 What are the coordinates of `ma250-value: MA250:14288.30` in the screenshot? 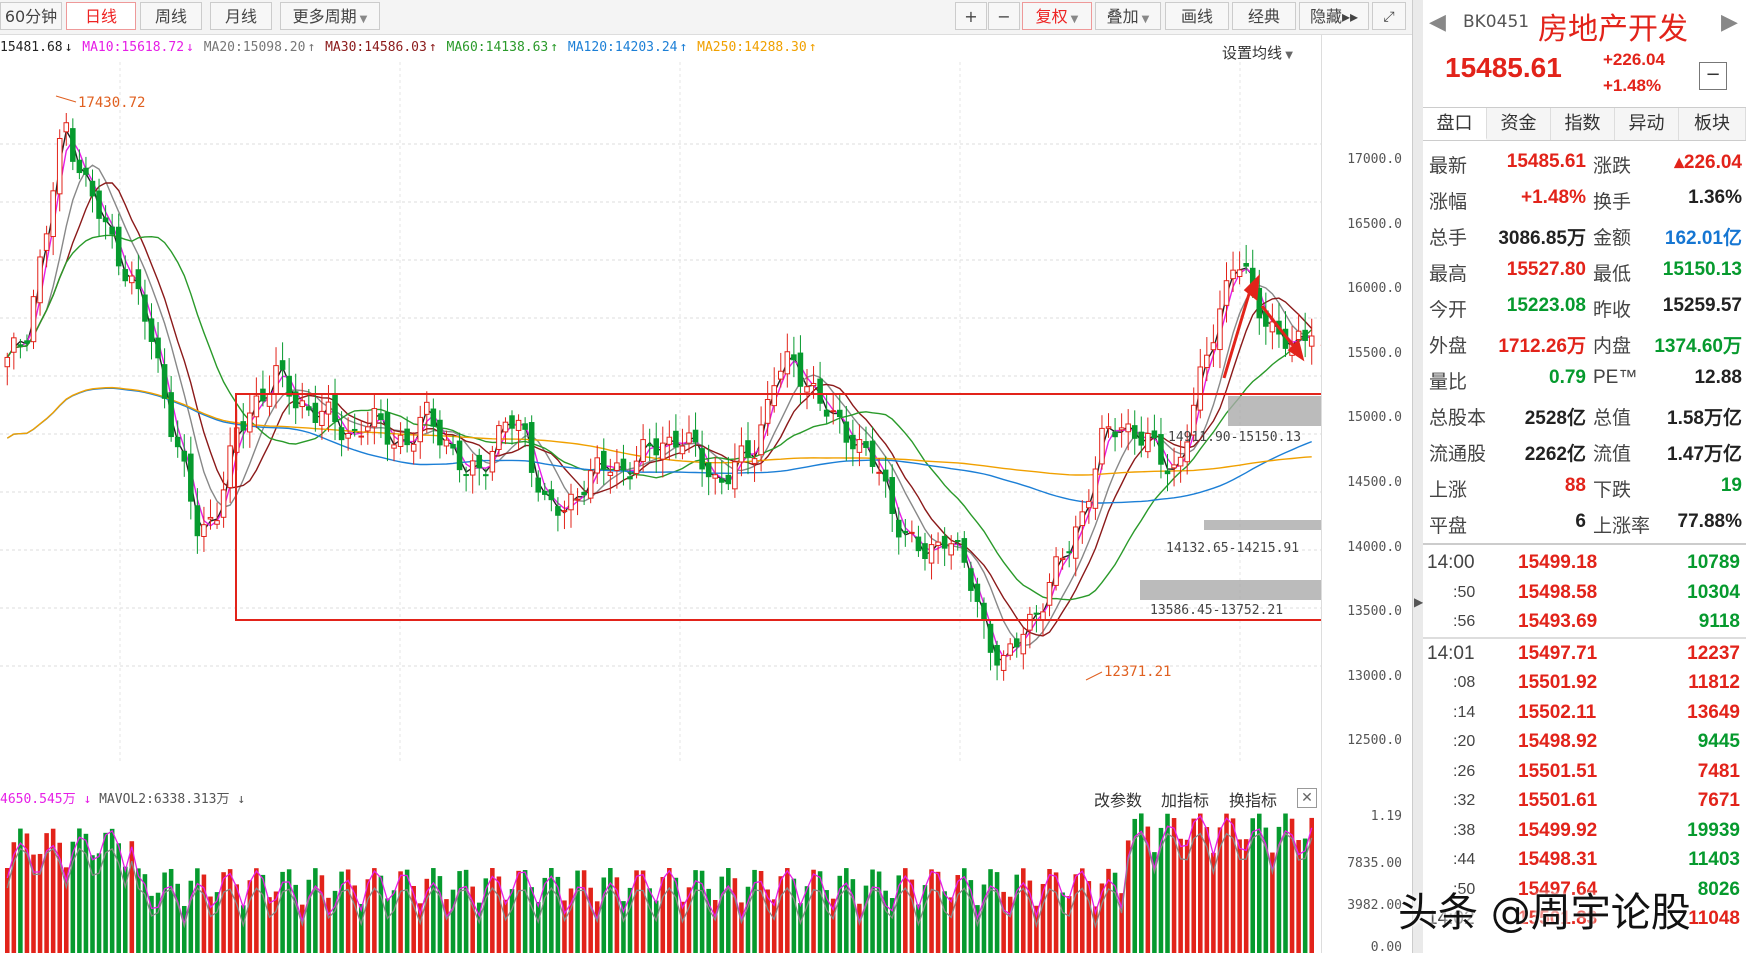 It's located at (752, 47).